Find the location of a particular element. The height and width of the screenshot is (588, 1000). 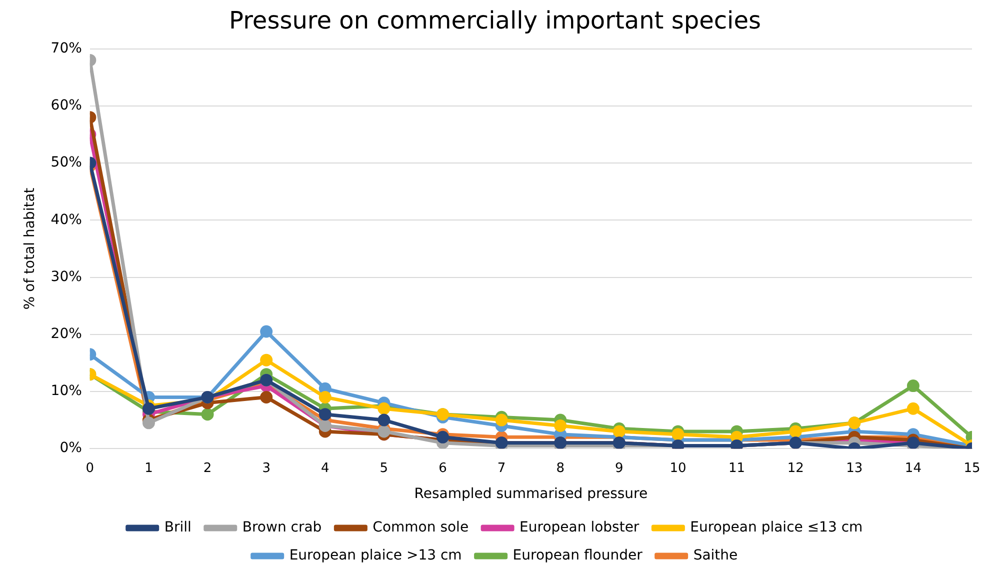

legend-label: Brill is located at coordinates (178, 528).